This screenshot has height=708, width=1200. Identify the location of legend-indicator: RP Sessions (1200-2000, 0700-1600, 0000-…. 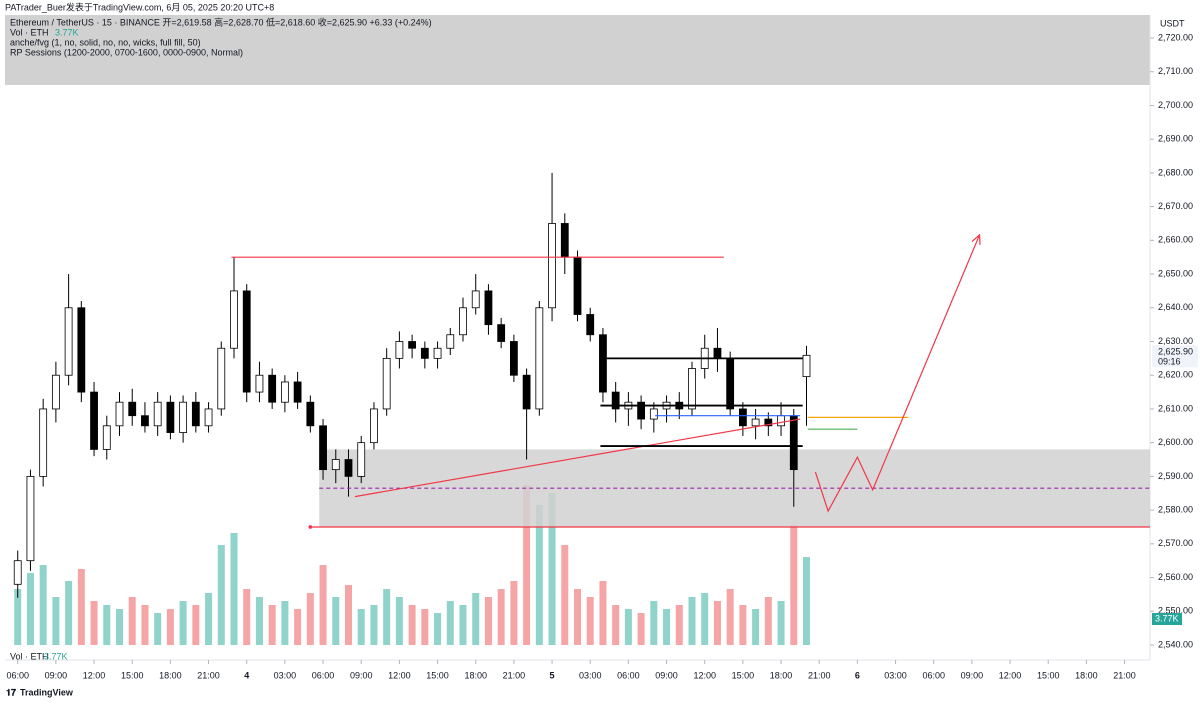
(126, 52).